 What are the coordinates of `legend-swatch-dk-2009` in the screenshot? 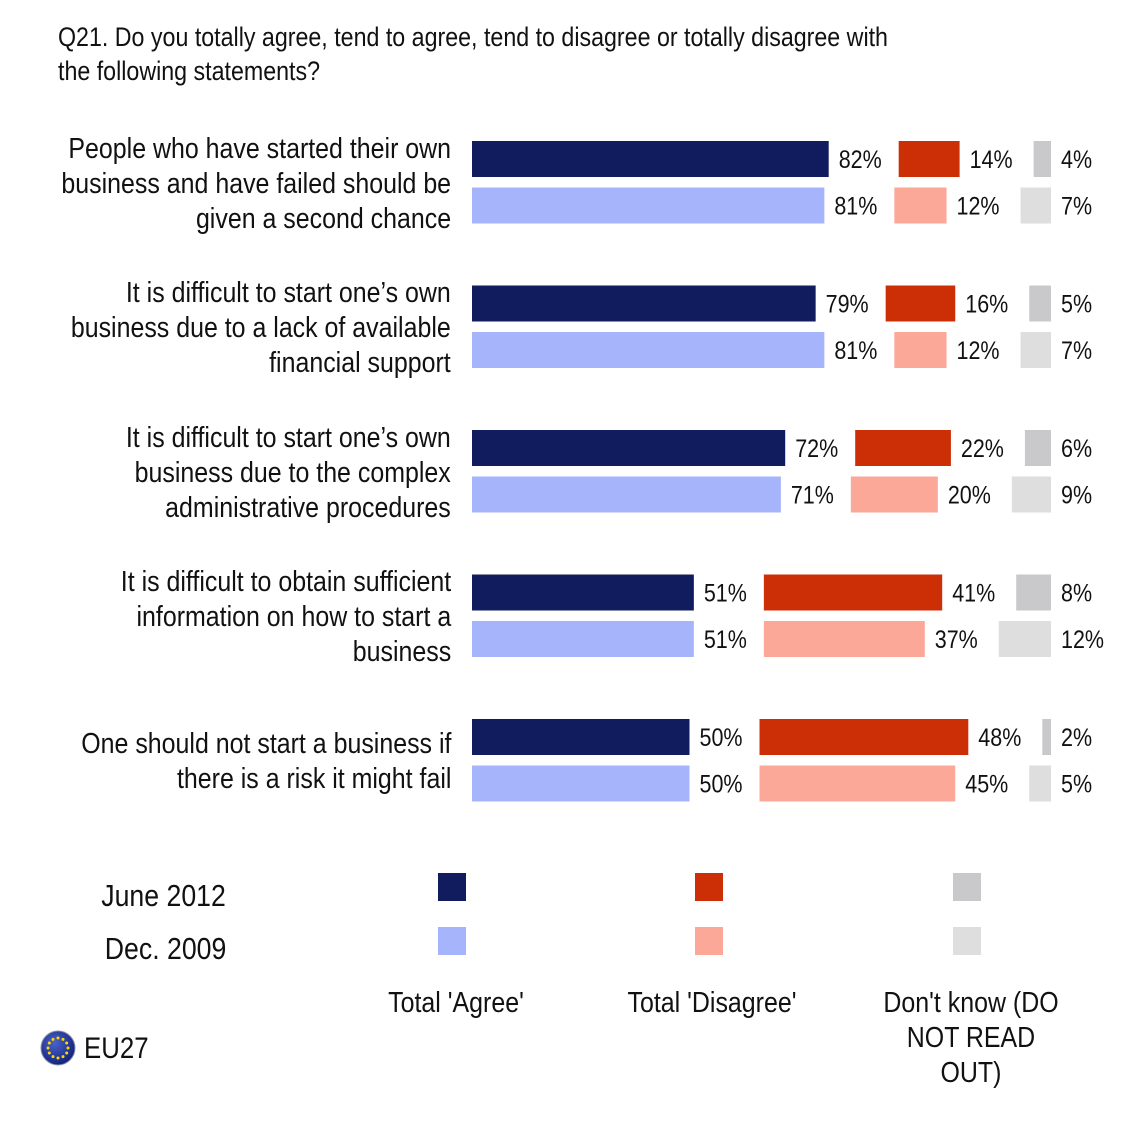 It's located at (967, 941).